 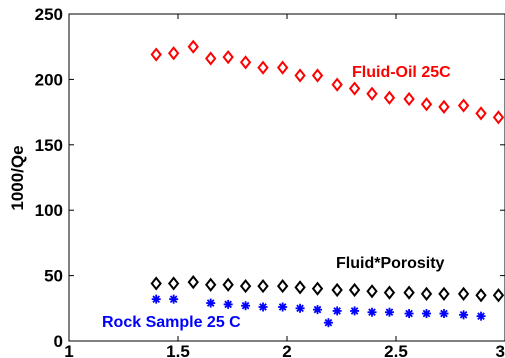 What do you see at coordinates (500, 350) in the screenshot?
I see `x-tick-label: 3` at bounding box center [500, 350].